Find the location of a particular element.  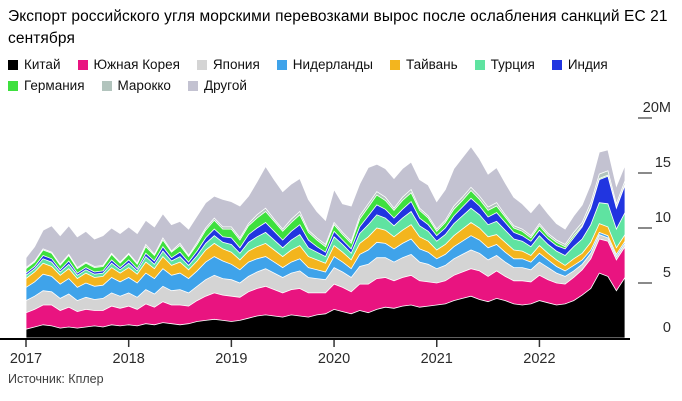

legend-label: Япония is located at coordinates (236, 64).